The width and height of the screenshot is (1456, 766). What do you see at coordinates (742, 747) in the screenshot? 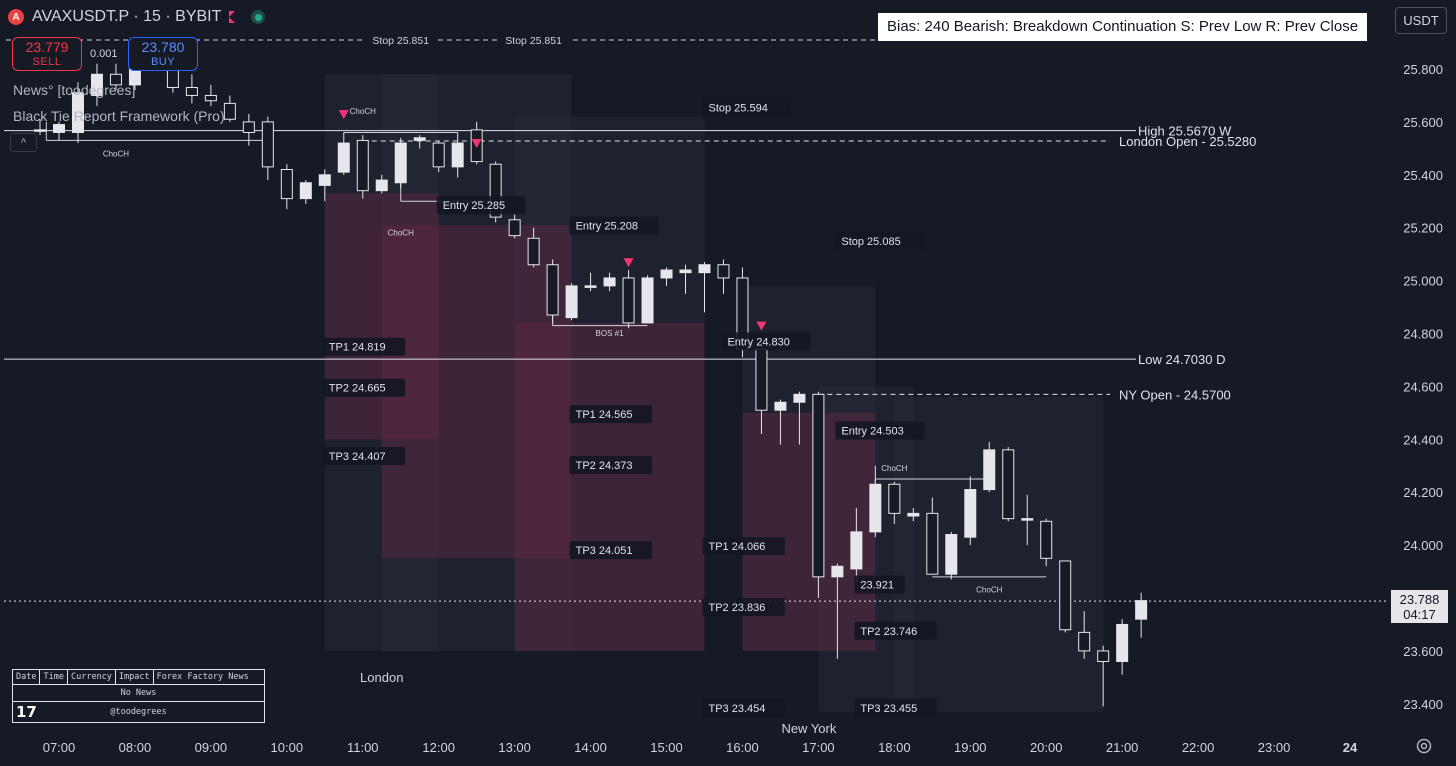
I see `x-tick-label: 16:00` at bounding box center [742, 747].